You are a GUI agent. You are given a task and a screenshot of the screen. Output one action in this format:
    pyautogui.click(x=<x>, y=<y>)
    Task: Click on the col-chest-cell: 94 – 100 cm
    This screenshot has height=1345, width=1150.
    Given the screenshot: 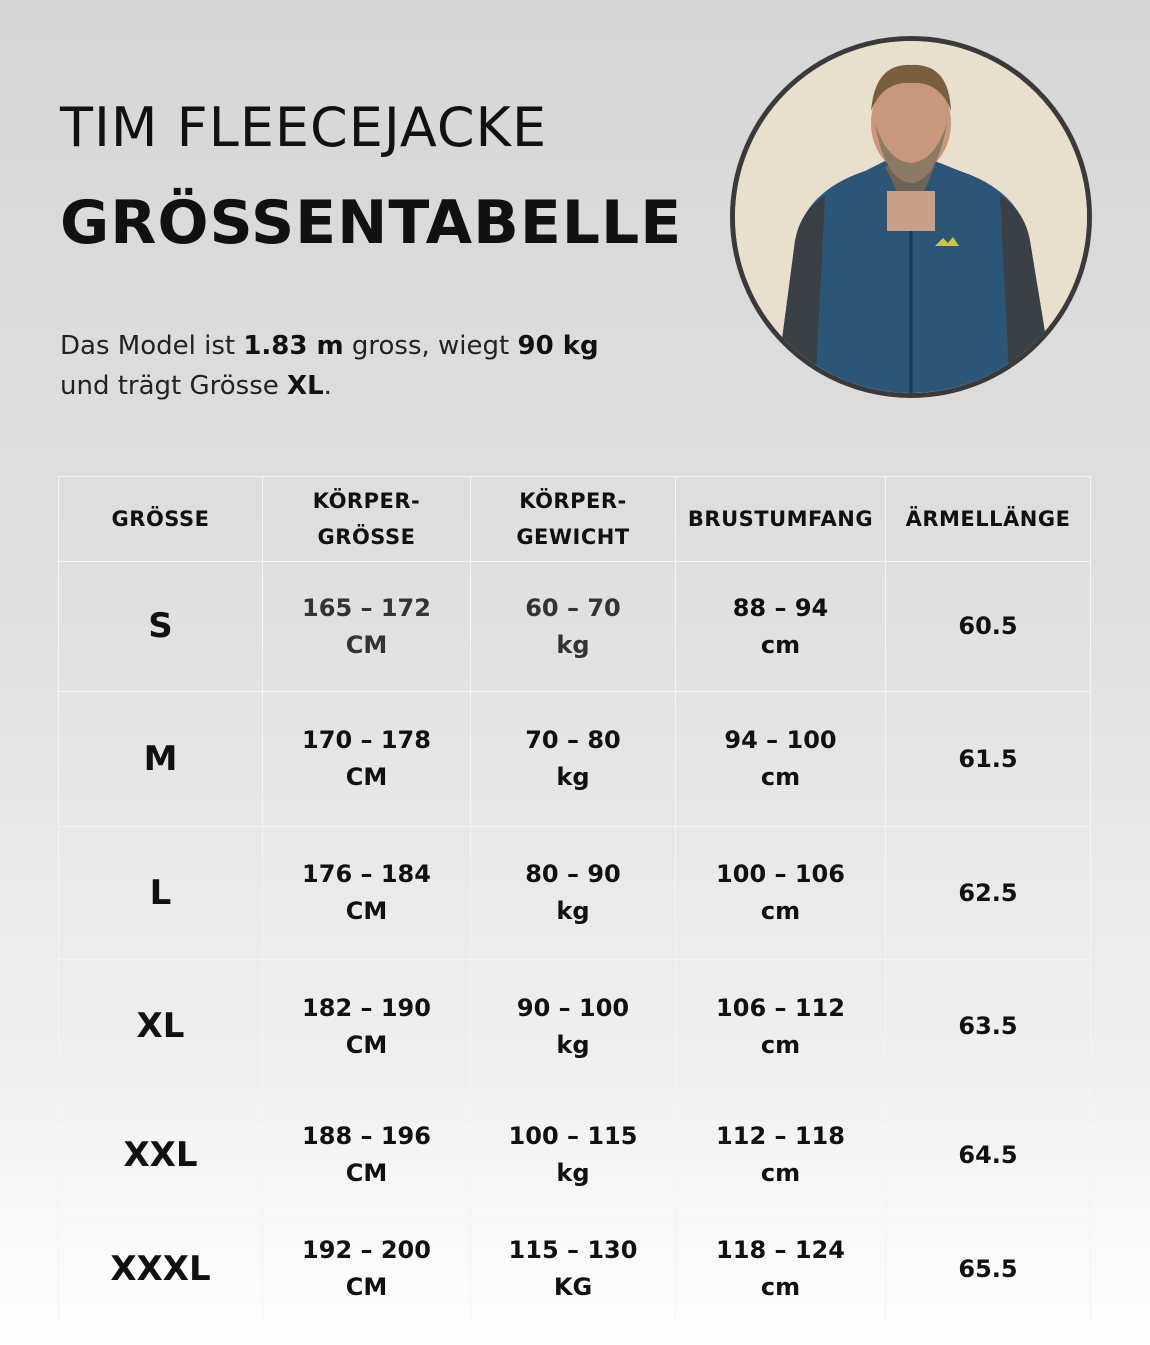 What is the action you would take?
    pyautogui.click(x=780, y=759)
    